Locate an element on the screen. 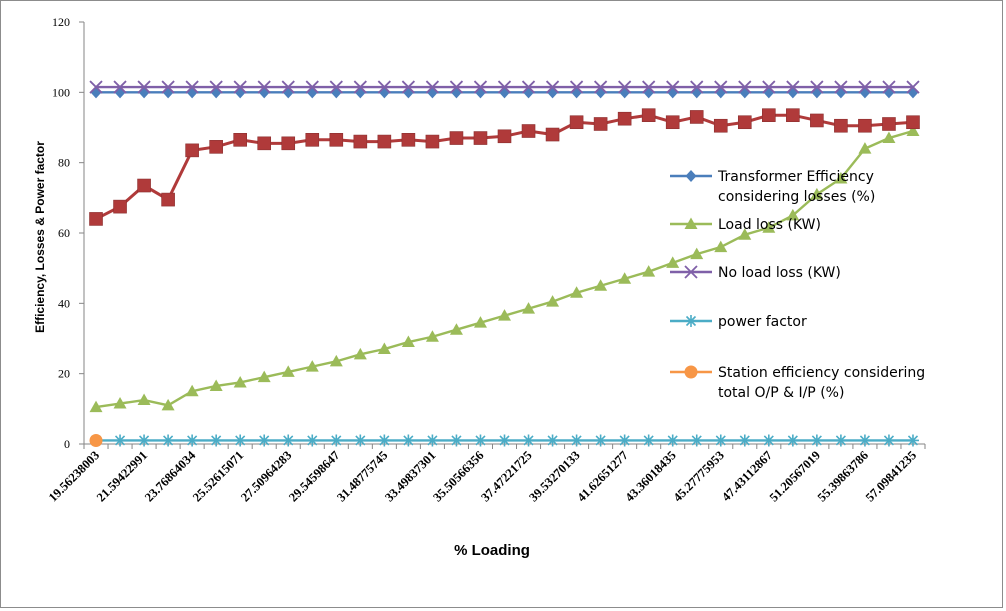 This screenshot has height=611, width=1006. legend-label: considering losses (%) is located at coordinates (796, 197).